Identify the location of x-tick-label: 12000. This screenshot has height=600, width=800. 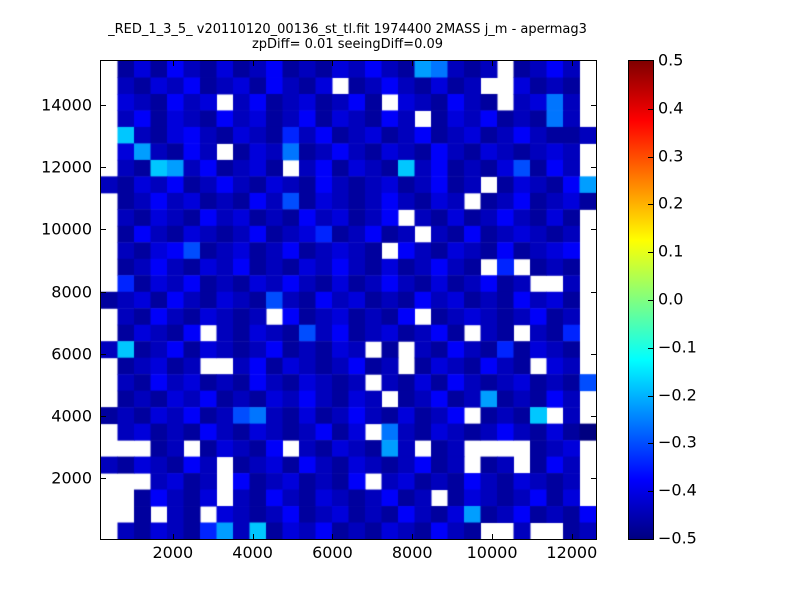
(572, 552).